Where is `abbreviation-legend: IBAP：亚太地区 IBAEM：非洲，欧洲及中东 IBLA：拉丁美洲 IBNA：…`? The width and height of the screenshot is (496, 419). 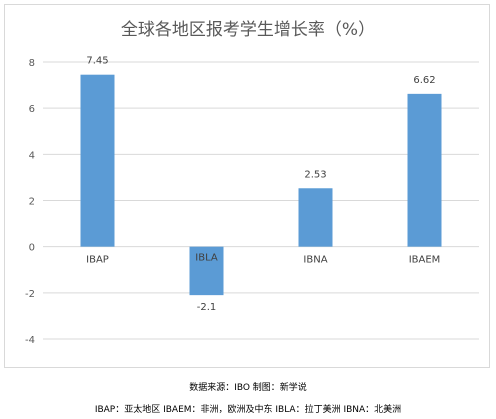 abbreviation-legend: IBAP：亚太地区 IBAEM：非洲，欧洲及中东 IBLA：拉丁美洲 IBNA：… is located at coordinates (248, 410).